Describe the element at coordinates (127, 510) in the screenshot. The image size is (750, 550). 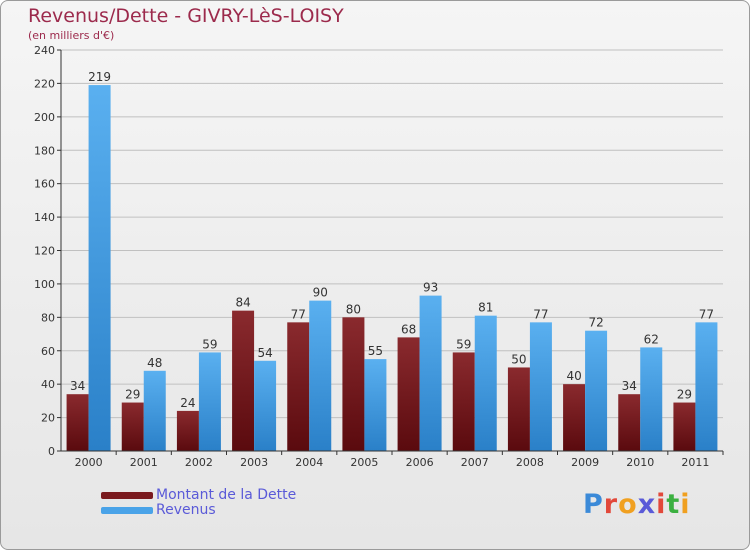
I see `legend-swatch-revenus` at that location.